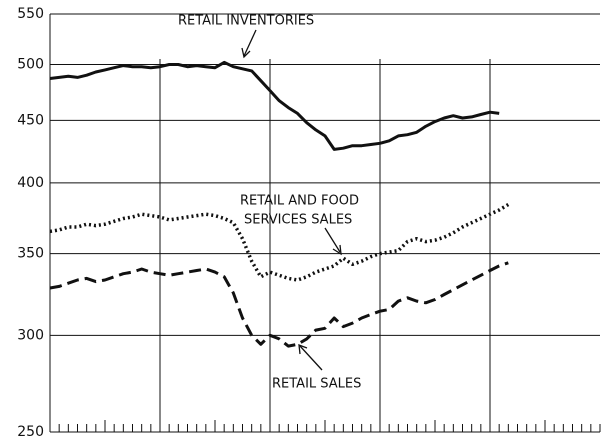  What do you see at coordinates (30, 14) in the screenshot?
I see `y-tick-label: 550` at bounding box center [30, 14].